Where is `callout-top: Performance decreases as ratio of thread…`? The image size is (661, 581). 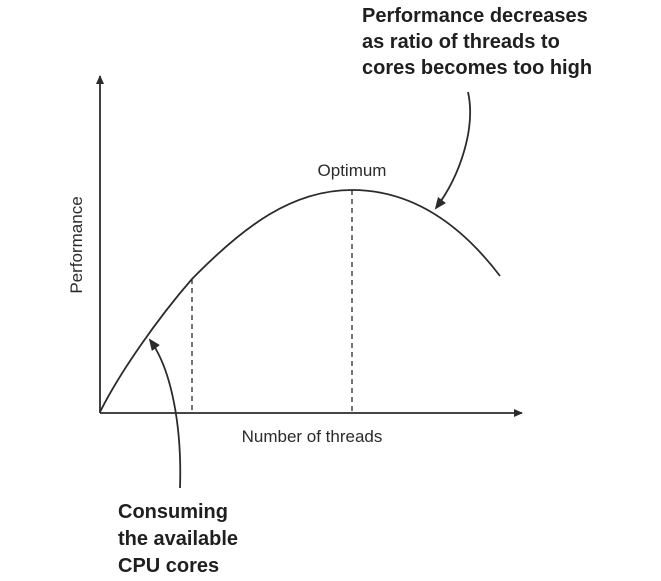 callout-top: Performance decreases as ratio of thread… is located at coordinates (477, 42).